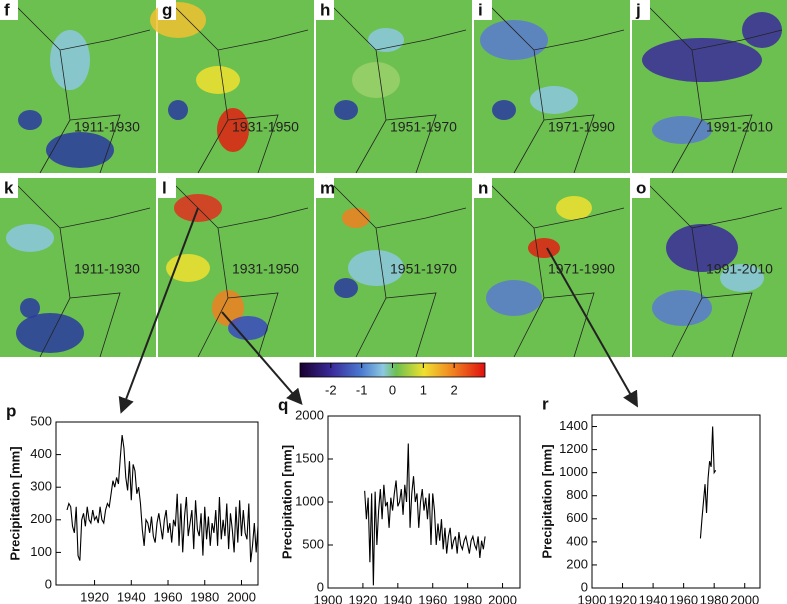 Image resolution: width=787 pixels, height=604 pixels. Describe the element at coordinates (313, 543) in the screenshot. I see `y-tick-label: 500` at that location.